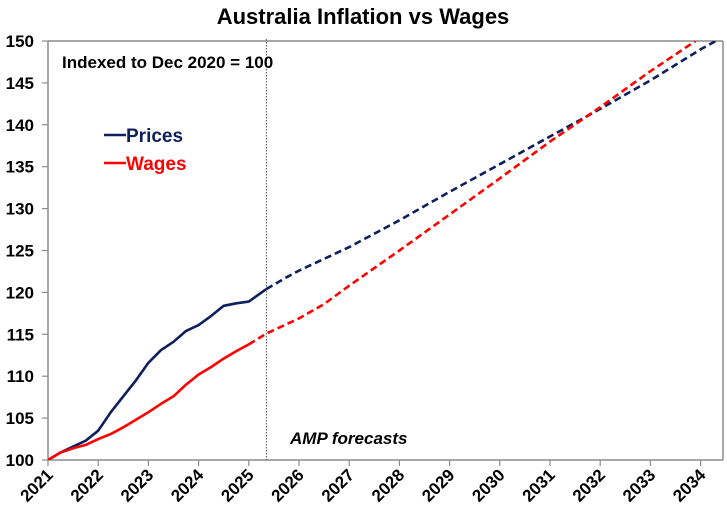  Describe the element at coordinates (167, 62) in the screenshot. I see `subtitle-annotation: Indexed to Dec 2020 = 100` at that location.